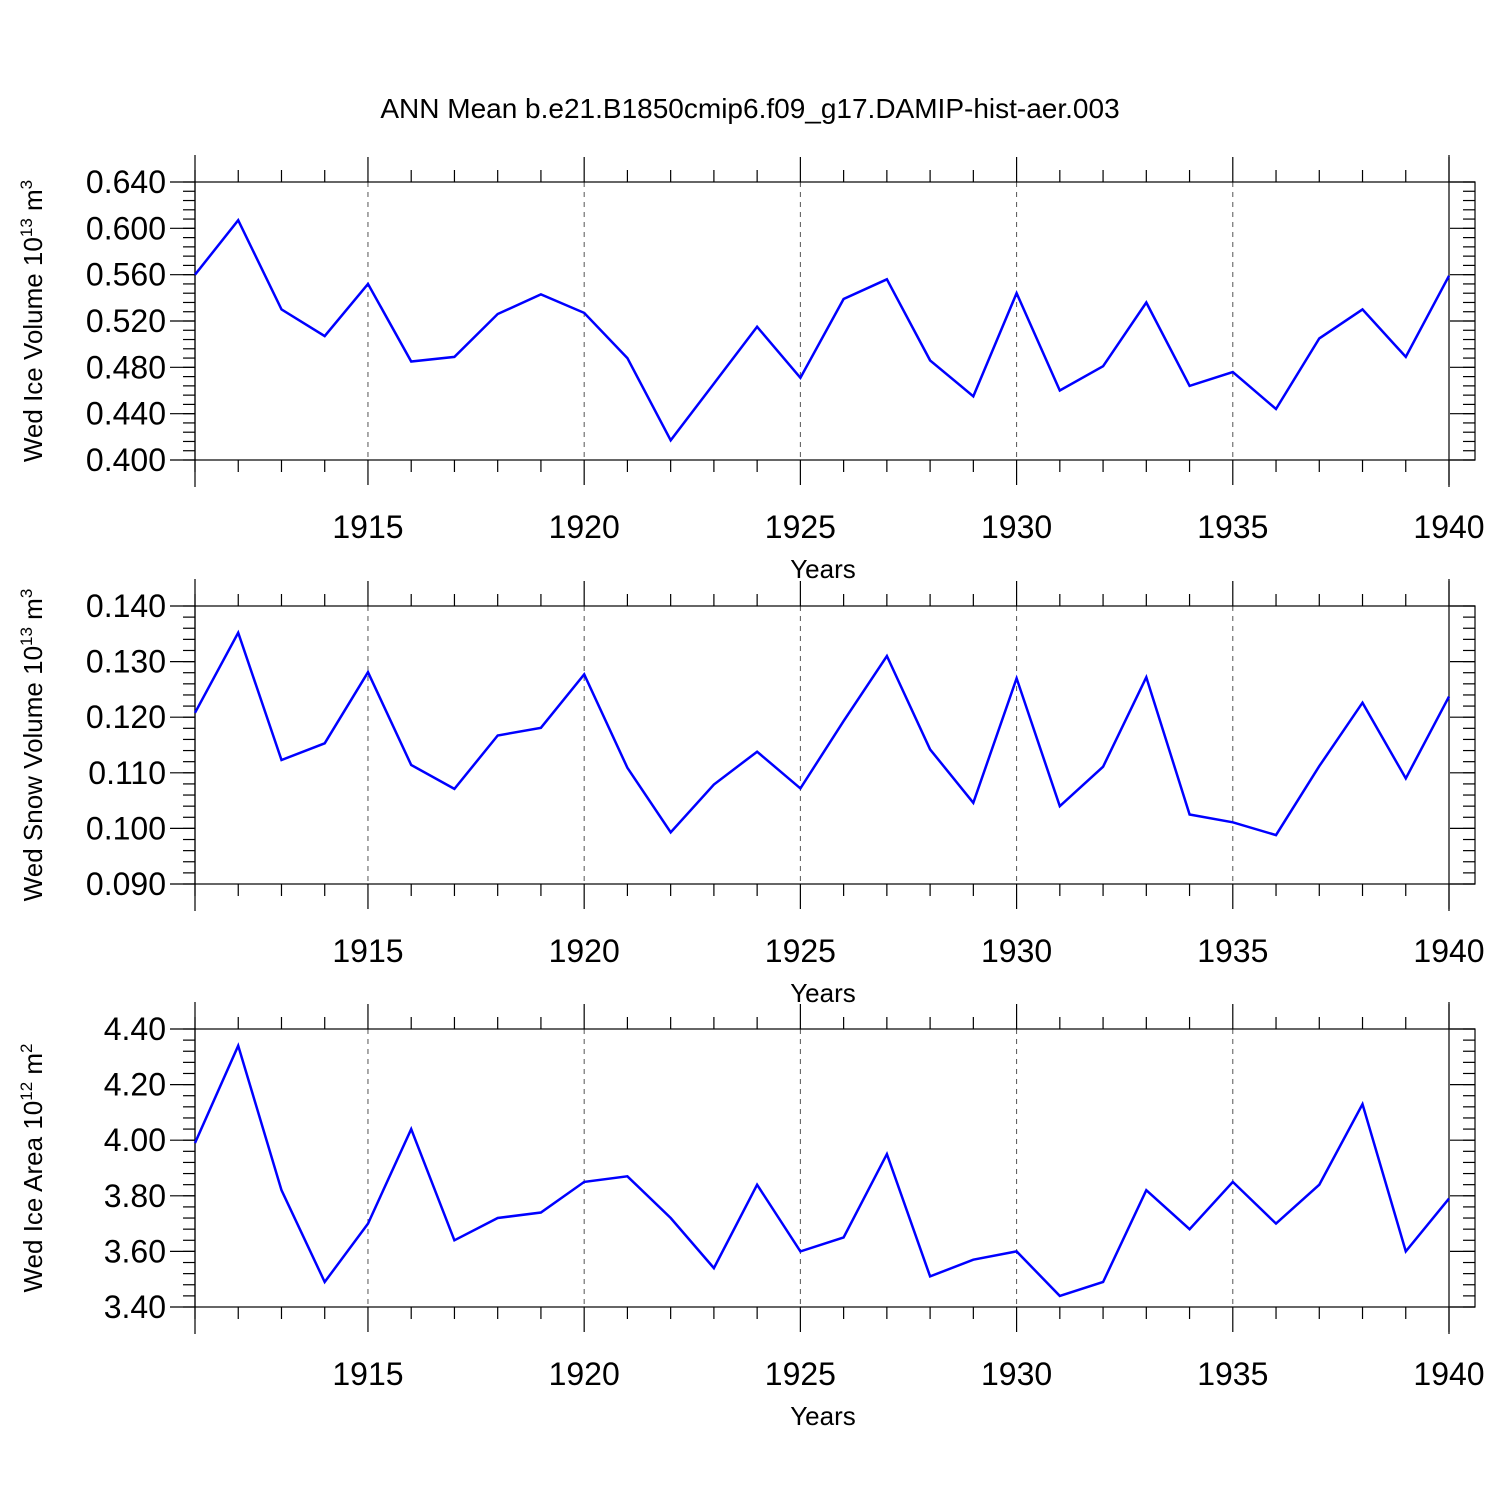  What do you see at coordinates (135, 1029) in the screenshot?
I see `y-tick-label: 4.40` at bounding box center [135, 1029].